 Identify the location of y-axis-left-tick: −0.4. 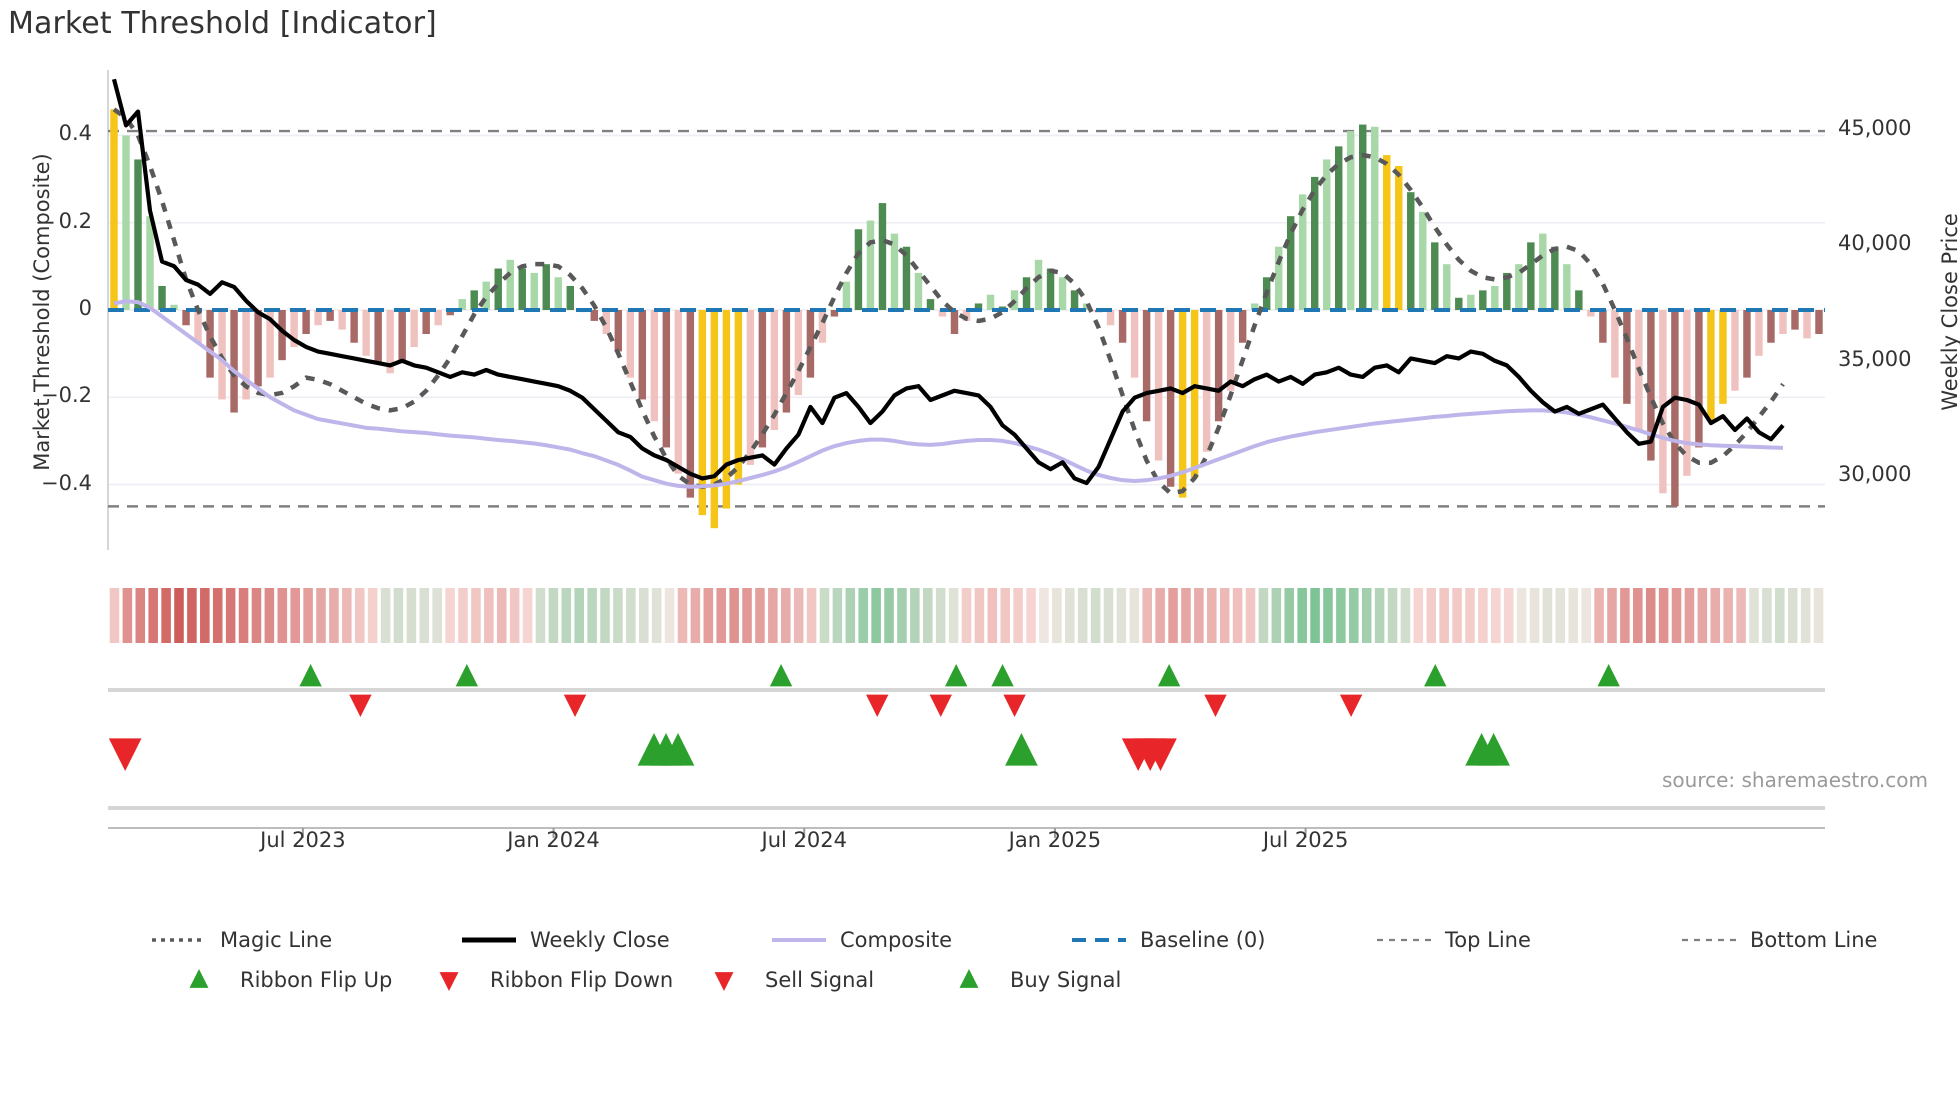
(66, 482).